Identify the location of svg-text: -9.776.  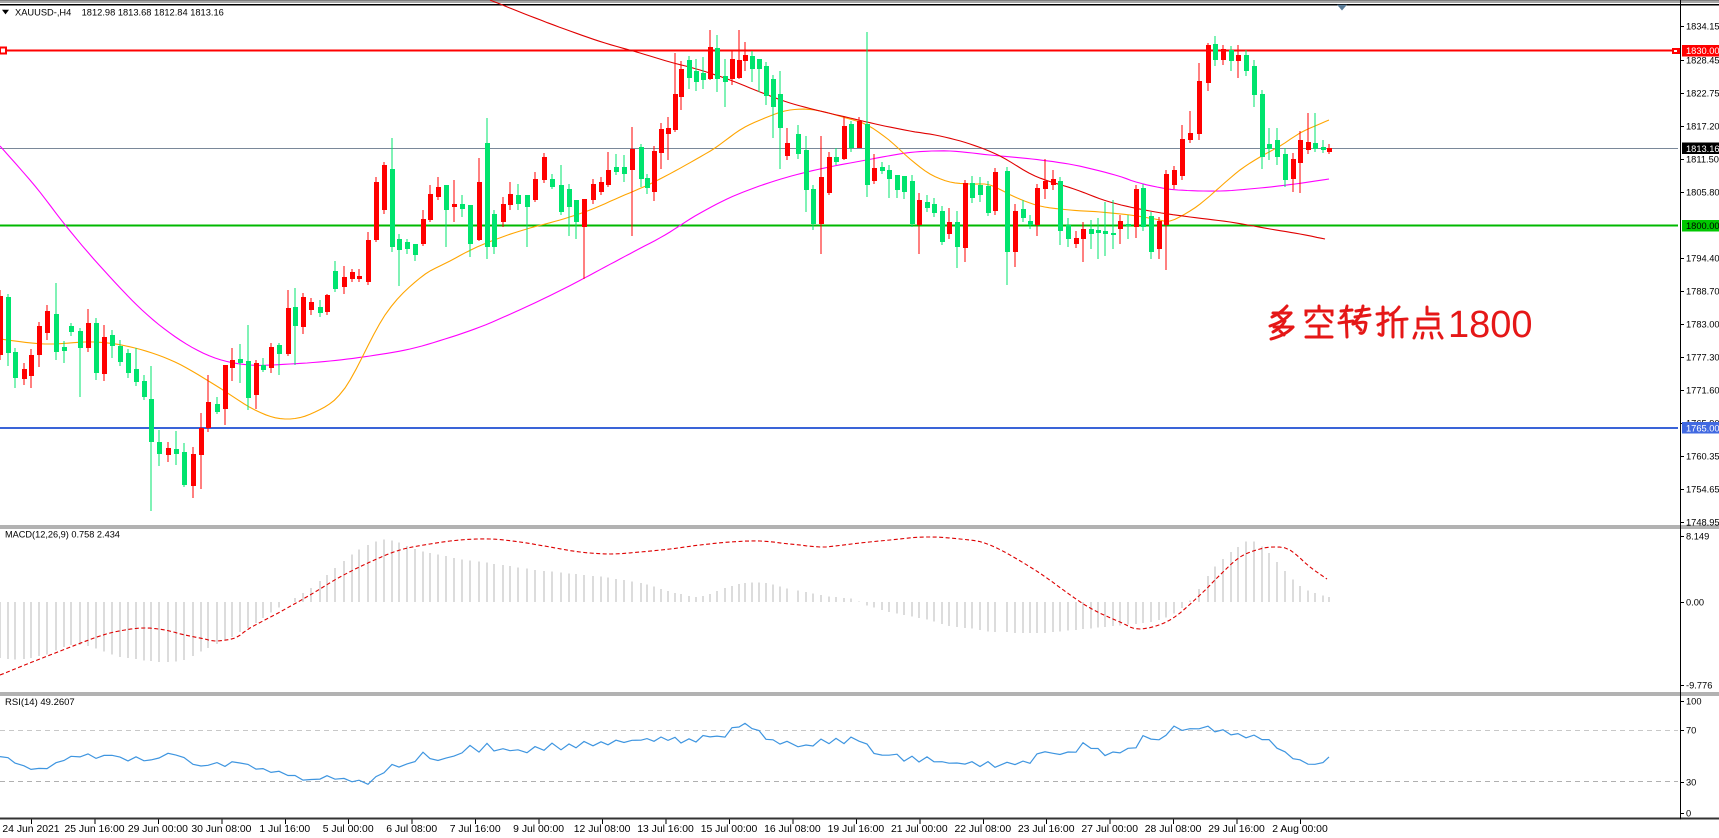
(1699, 685).